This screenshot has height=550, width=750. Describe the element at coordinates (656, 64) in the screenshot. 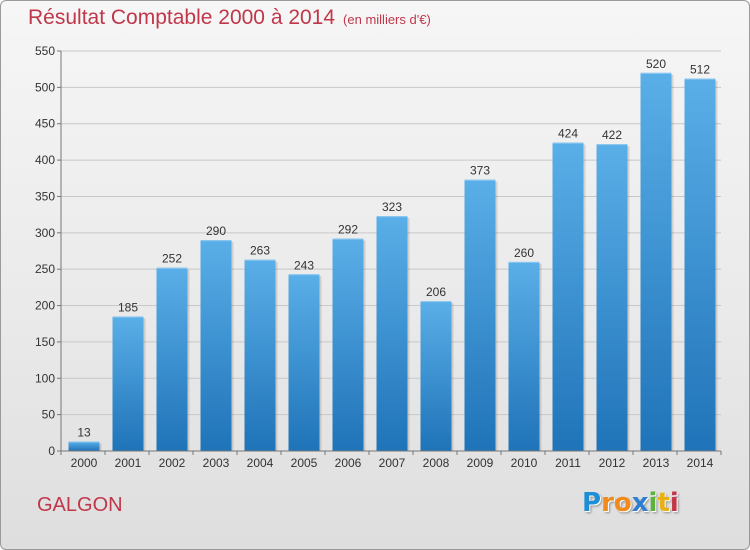

I see `data-label: 520` at that location.